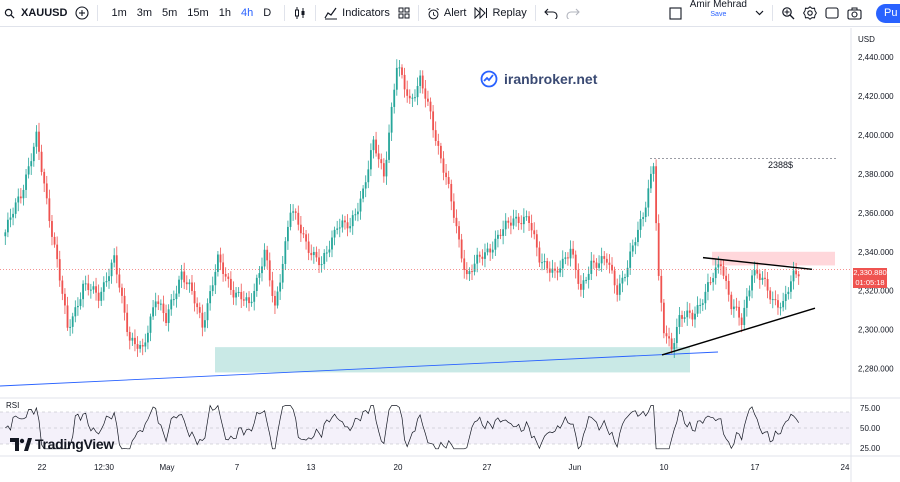  I want to click on templates-button, so click(404, 13).